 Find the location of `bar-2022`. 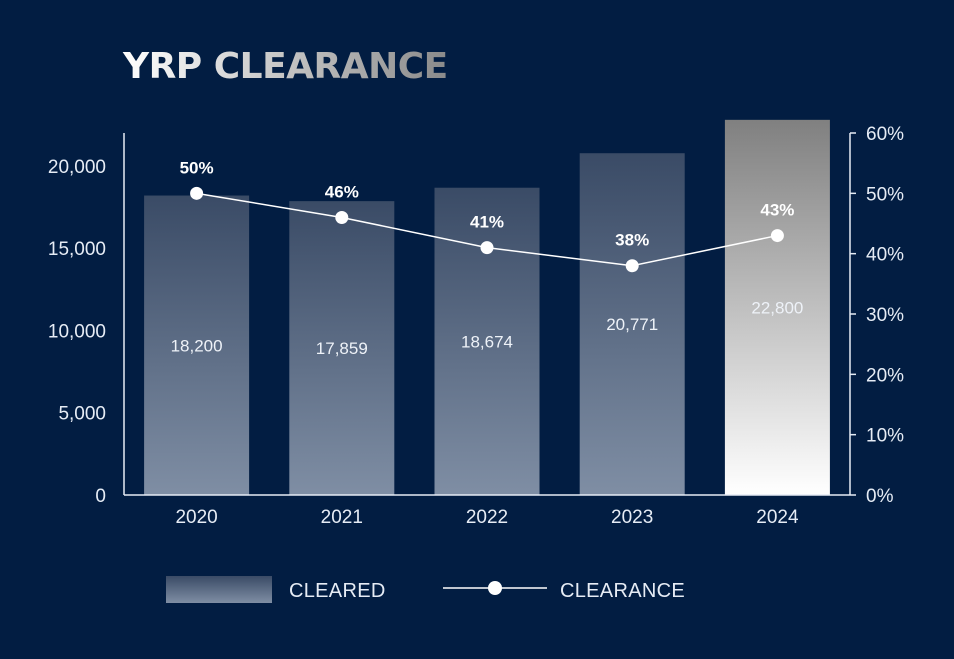

bar-2022 is located at coordinates (487, 341).